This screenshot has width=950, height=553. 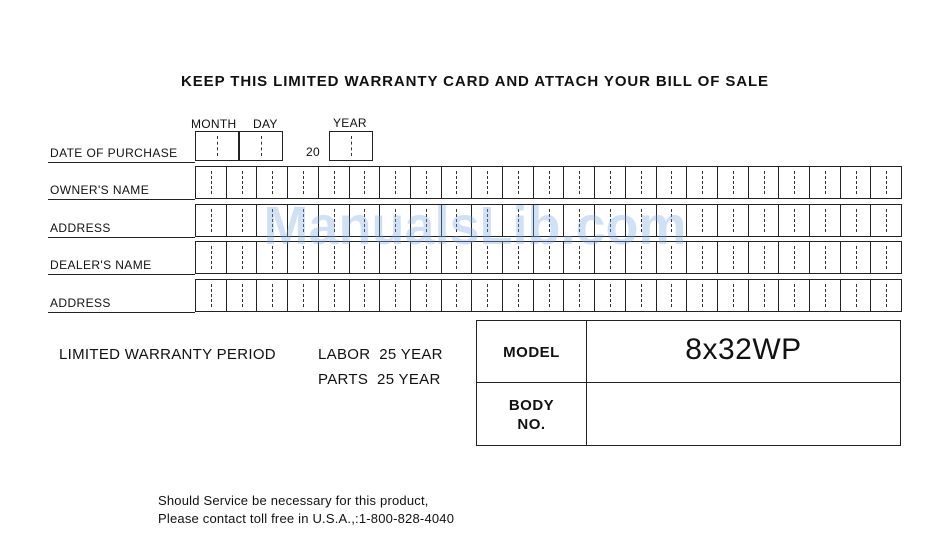 I want to click on owner-address-input, so click(x=548, y=220).